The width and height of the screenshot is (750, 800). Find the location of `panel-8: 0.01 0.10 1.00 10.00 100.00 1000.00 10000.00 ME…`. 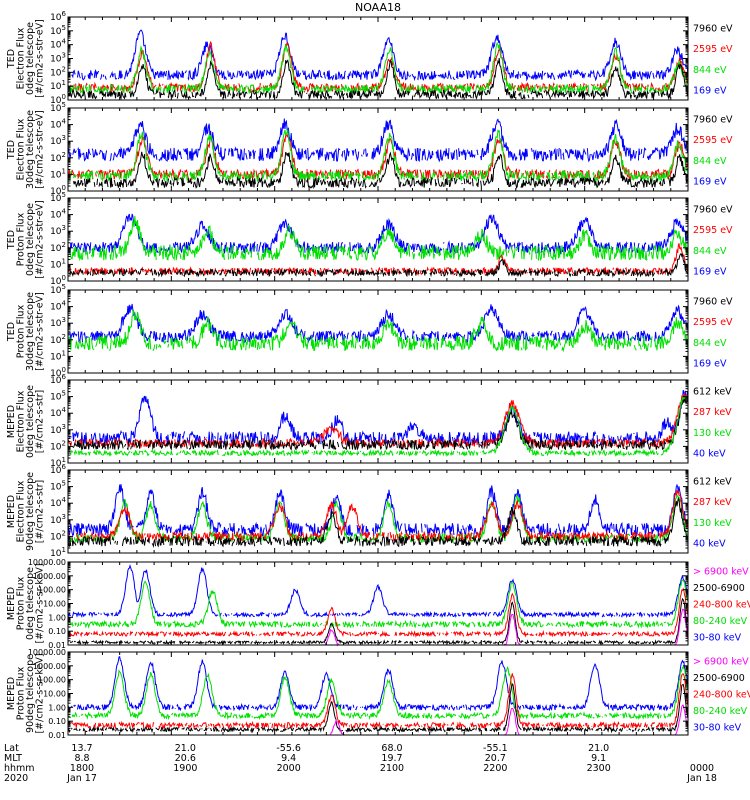

panel-8: 0.01 0.10 1.00 10.00 100.00 1000.00 10000.00 ME… is located at coordinates (378, 694).